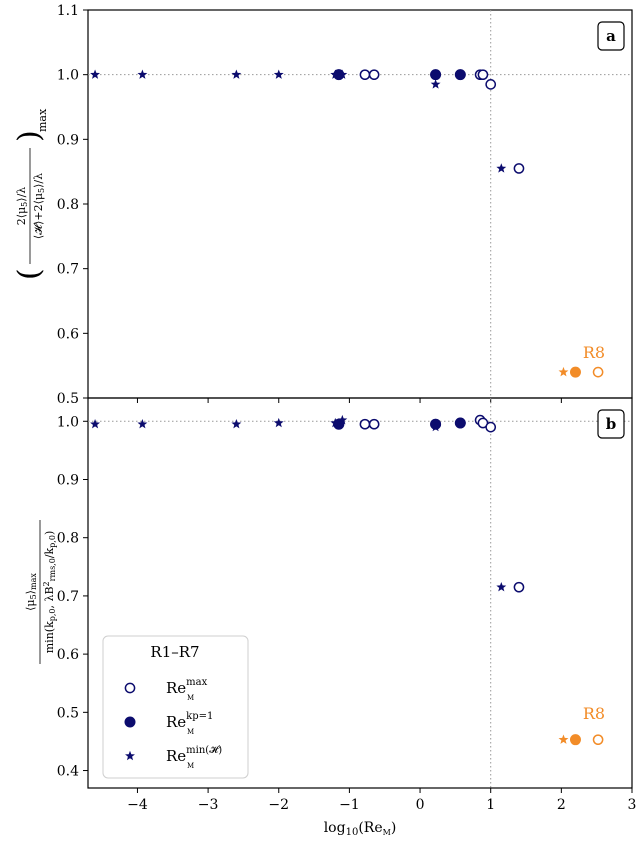 The height and width of the screenshot is (848, 639). Describe the element at coordinates (561, 805) in the screenshot. I see `x-tick-label: 2` at that location.